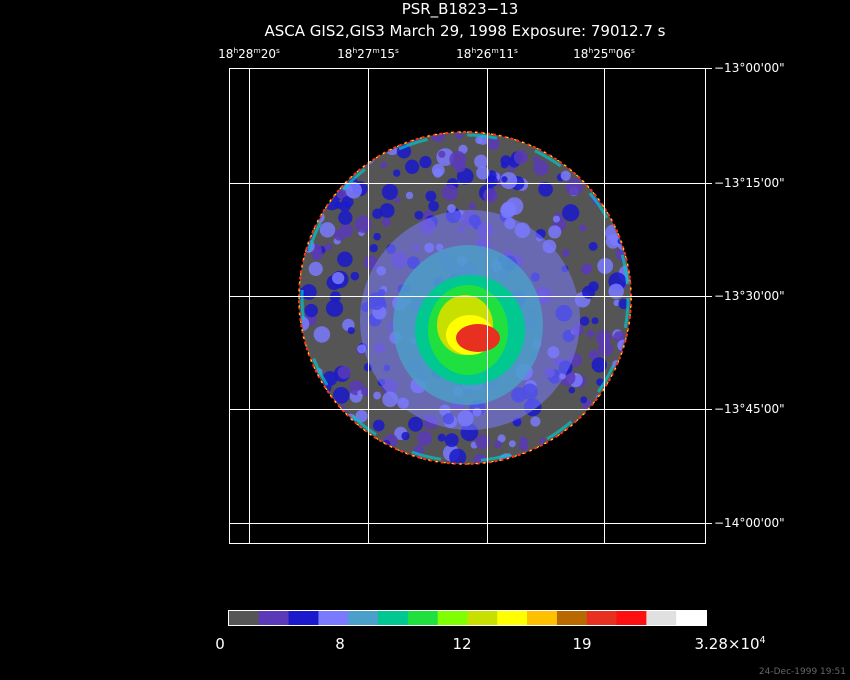 The image size is (850, 680). Describe the element at coordinates (268, 54) in the screenshot. I see `label-part: 20` at that location.